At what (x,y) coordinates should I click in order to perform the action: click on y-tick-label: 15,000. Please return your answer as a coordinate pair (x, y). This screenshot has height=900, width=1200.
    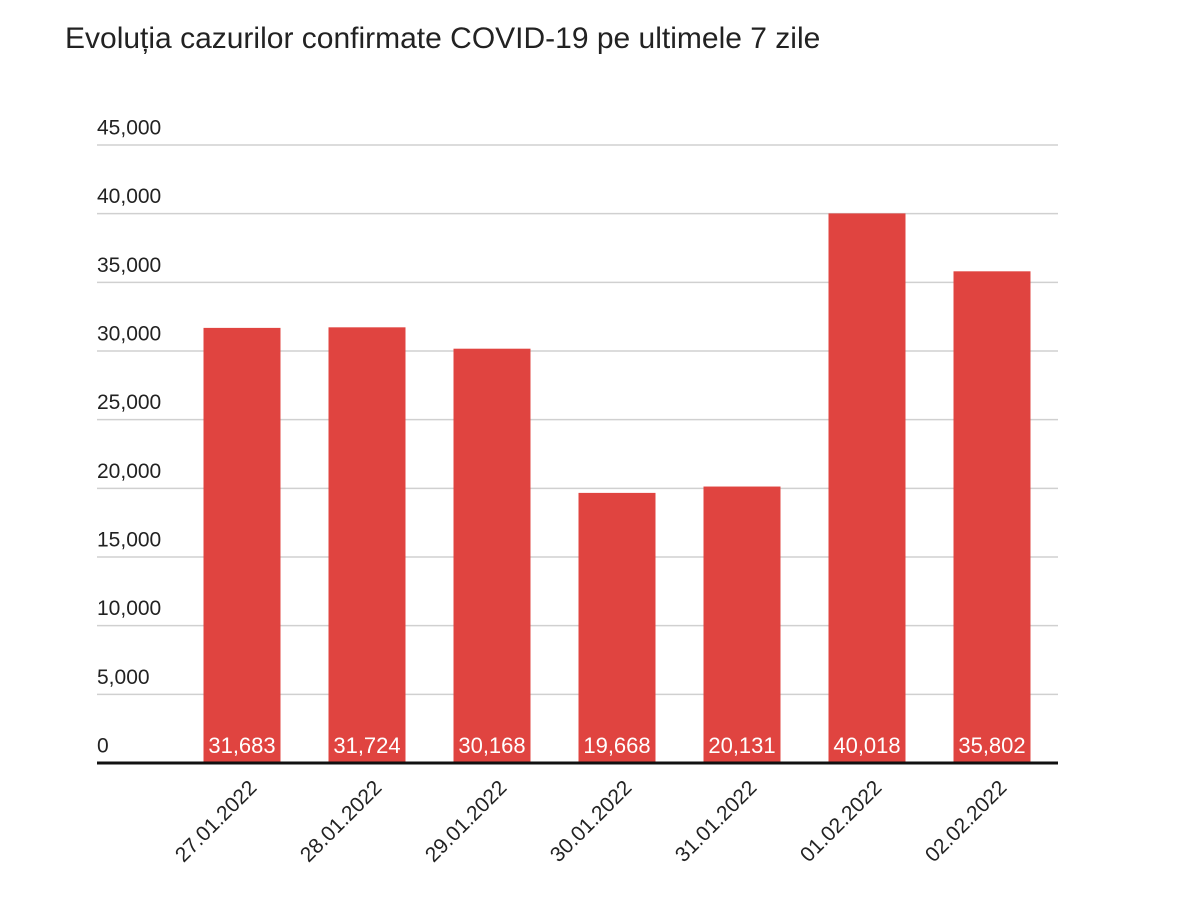
    Looking at the image, I should click on (129, 540).